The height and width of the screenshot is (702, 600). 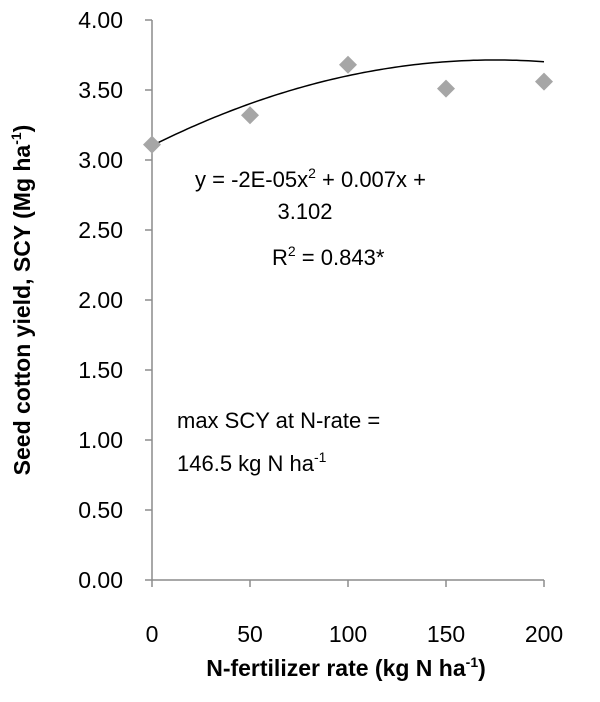 I want to click on max-note-line-1: max SCY at N-rate =, so click(x=278, y=420).